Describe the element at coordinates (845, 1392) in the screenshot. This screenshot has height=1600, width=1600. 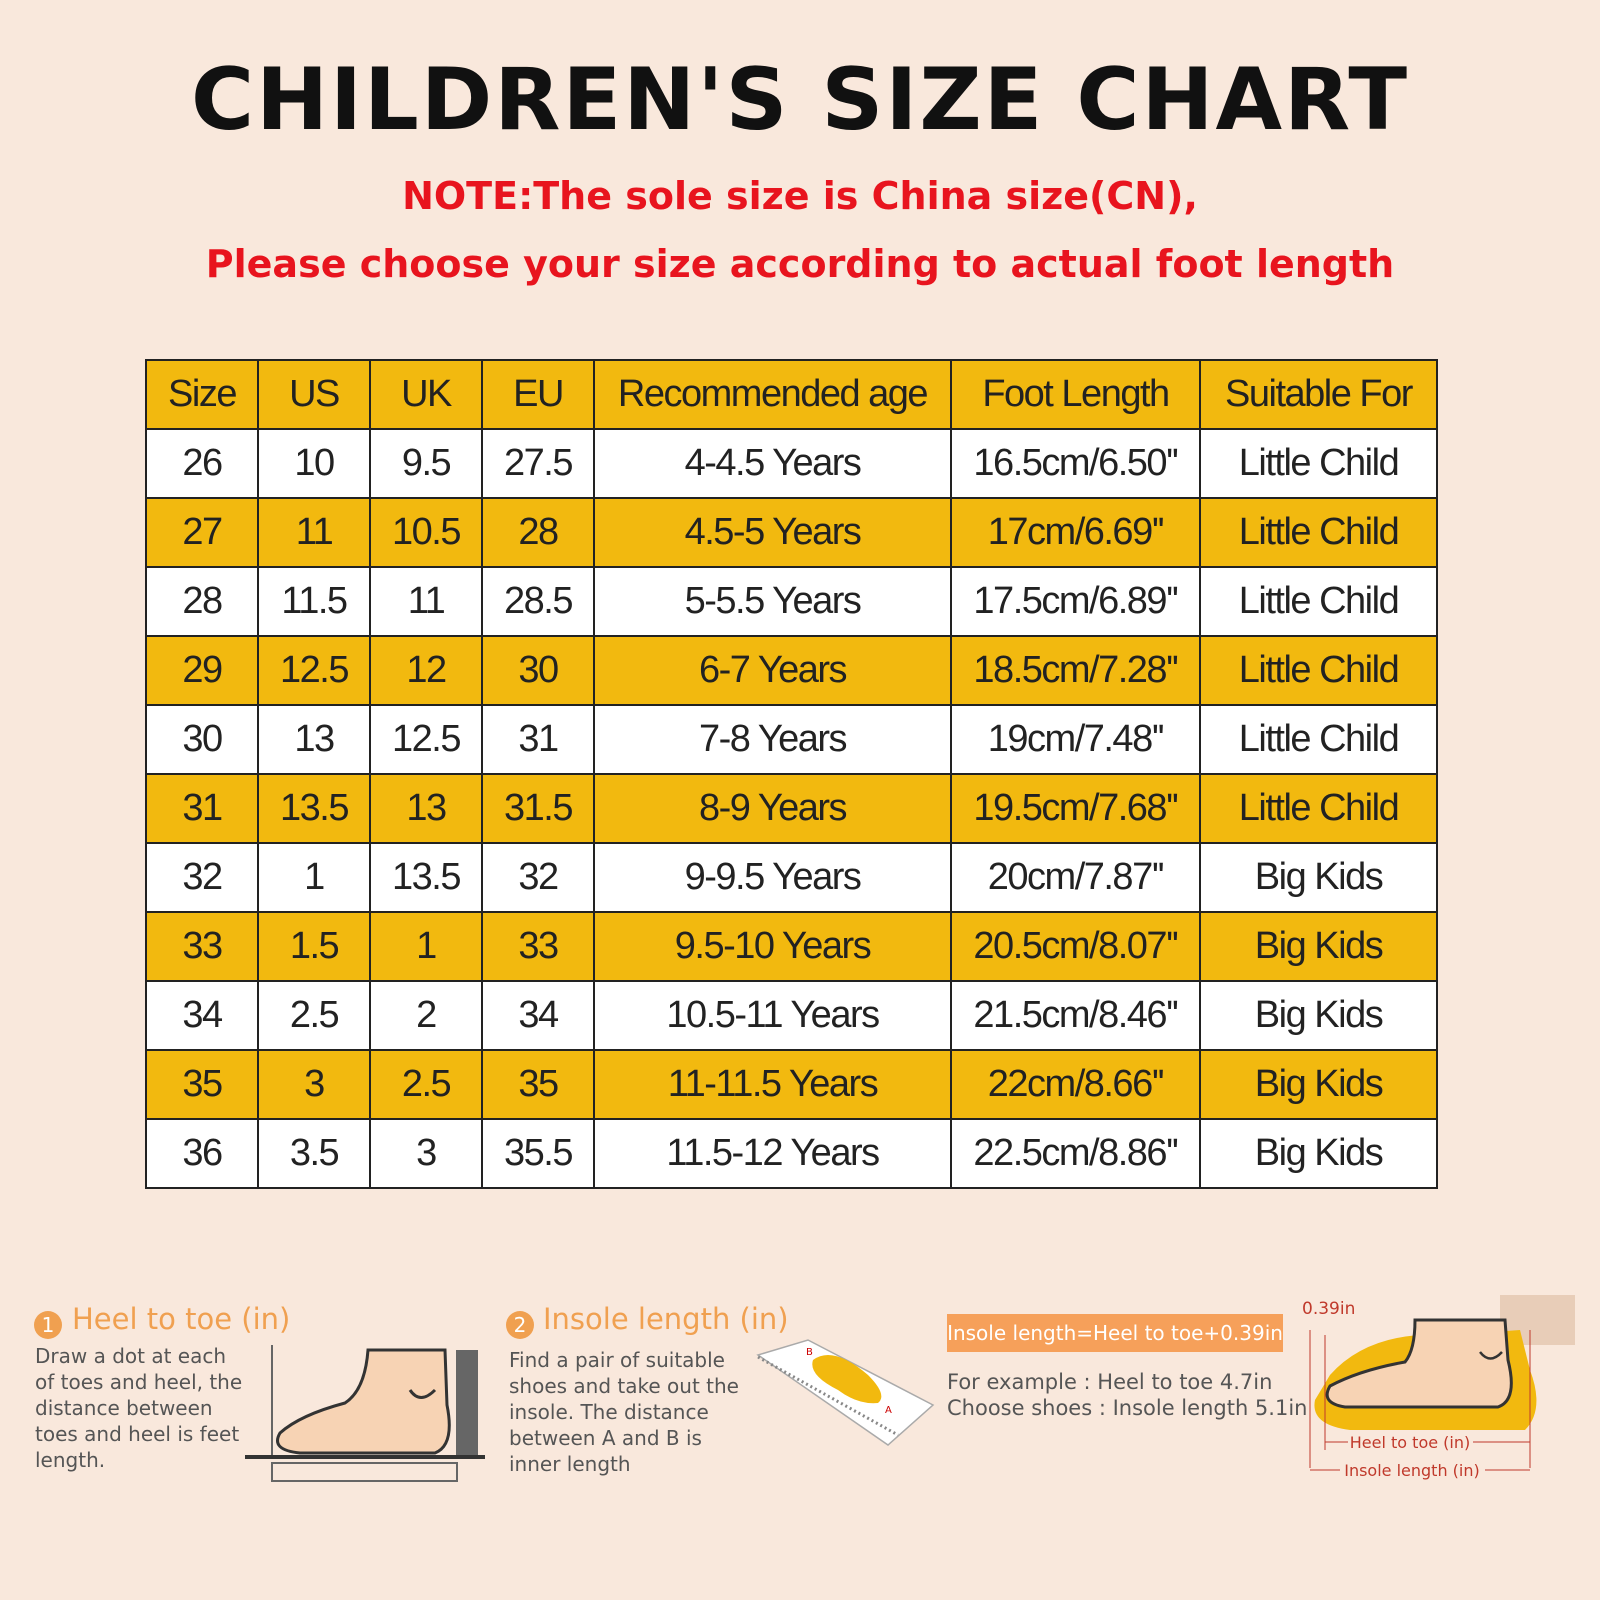
I see `insole-illustration: B A` at that location.